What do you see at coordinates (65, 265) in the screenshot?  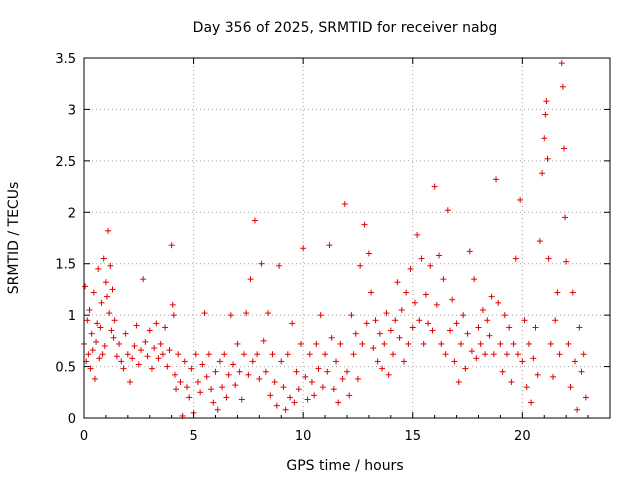 I see `y-tick-label: 1.5` at bounding box center [65, 265].